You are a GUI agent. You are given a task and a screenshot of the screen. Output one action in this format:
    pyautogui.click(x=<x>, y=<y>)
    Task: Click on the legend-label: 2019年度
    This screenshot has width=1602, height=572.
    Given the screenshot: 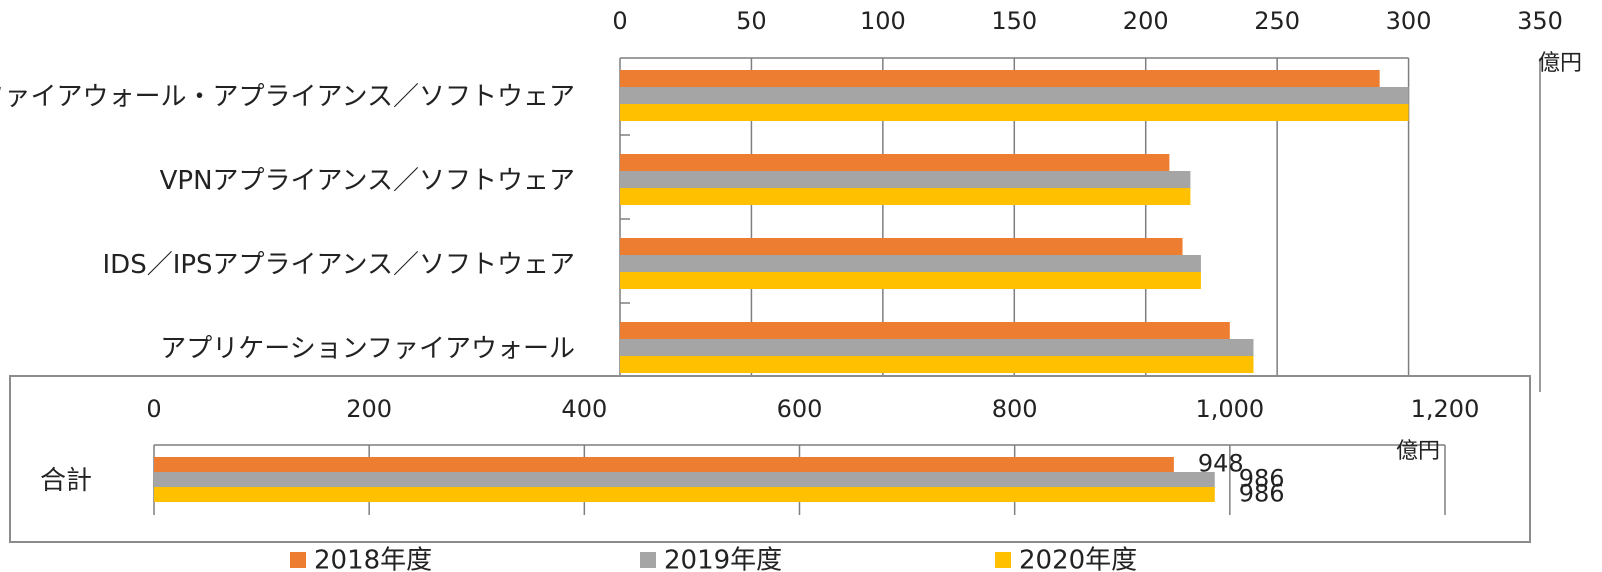 What is the action you would take?
    pyautogui.click(x=723, y=559)
    